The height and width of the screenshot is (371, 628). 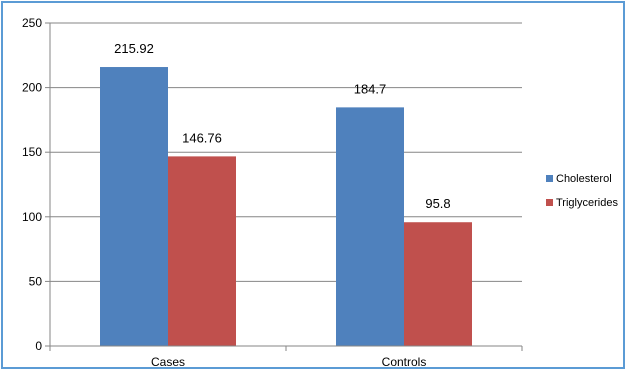 I want to click on legend-label-triglycerides: Triglycerides, so click(x=587, y=203).